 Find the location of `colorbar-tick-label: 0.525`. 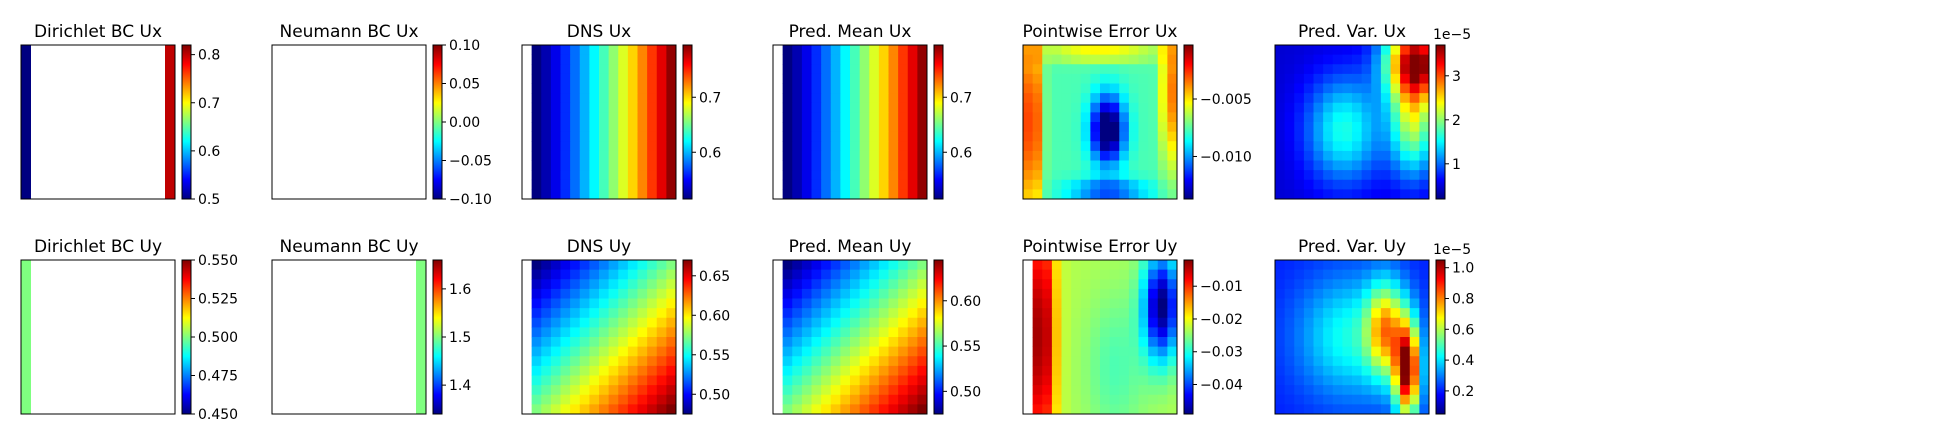

colorbar-tick-label: 0.525 is located at coordinates (218, 300).